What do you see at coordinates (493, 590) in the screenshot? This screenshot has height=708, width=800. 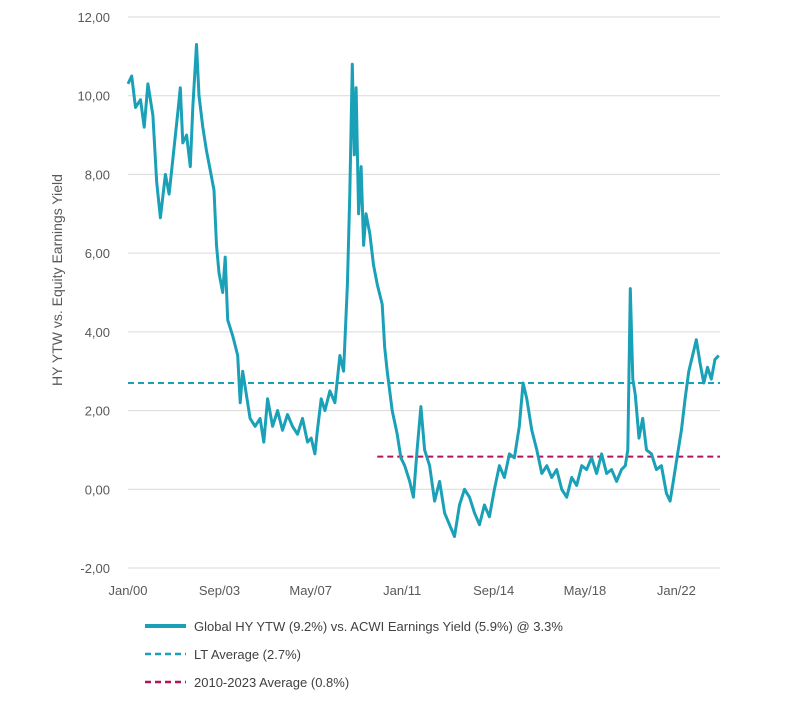 I see `x-tick-label: Sep/14` at bounding box center [493, 590].